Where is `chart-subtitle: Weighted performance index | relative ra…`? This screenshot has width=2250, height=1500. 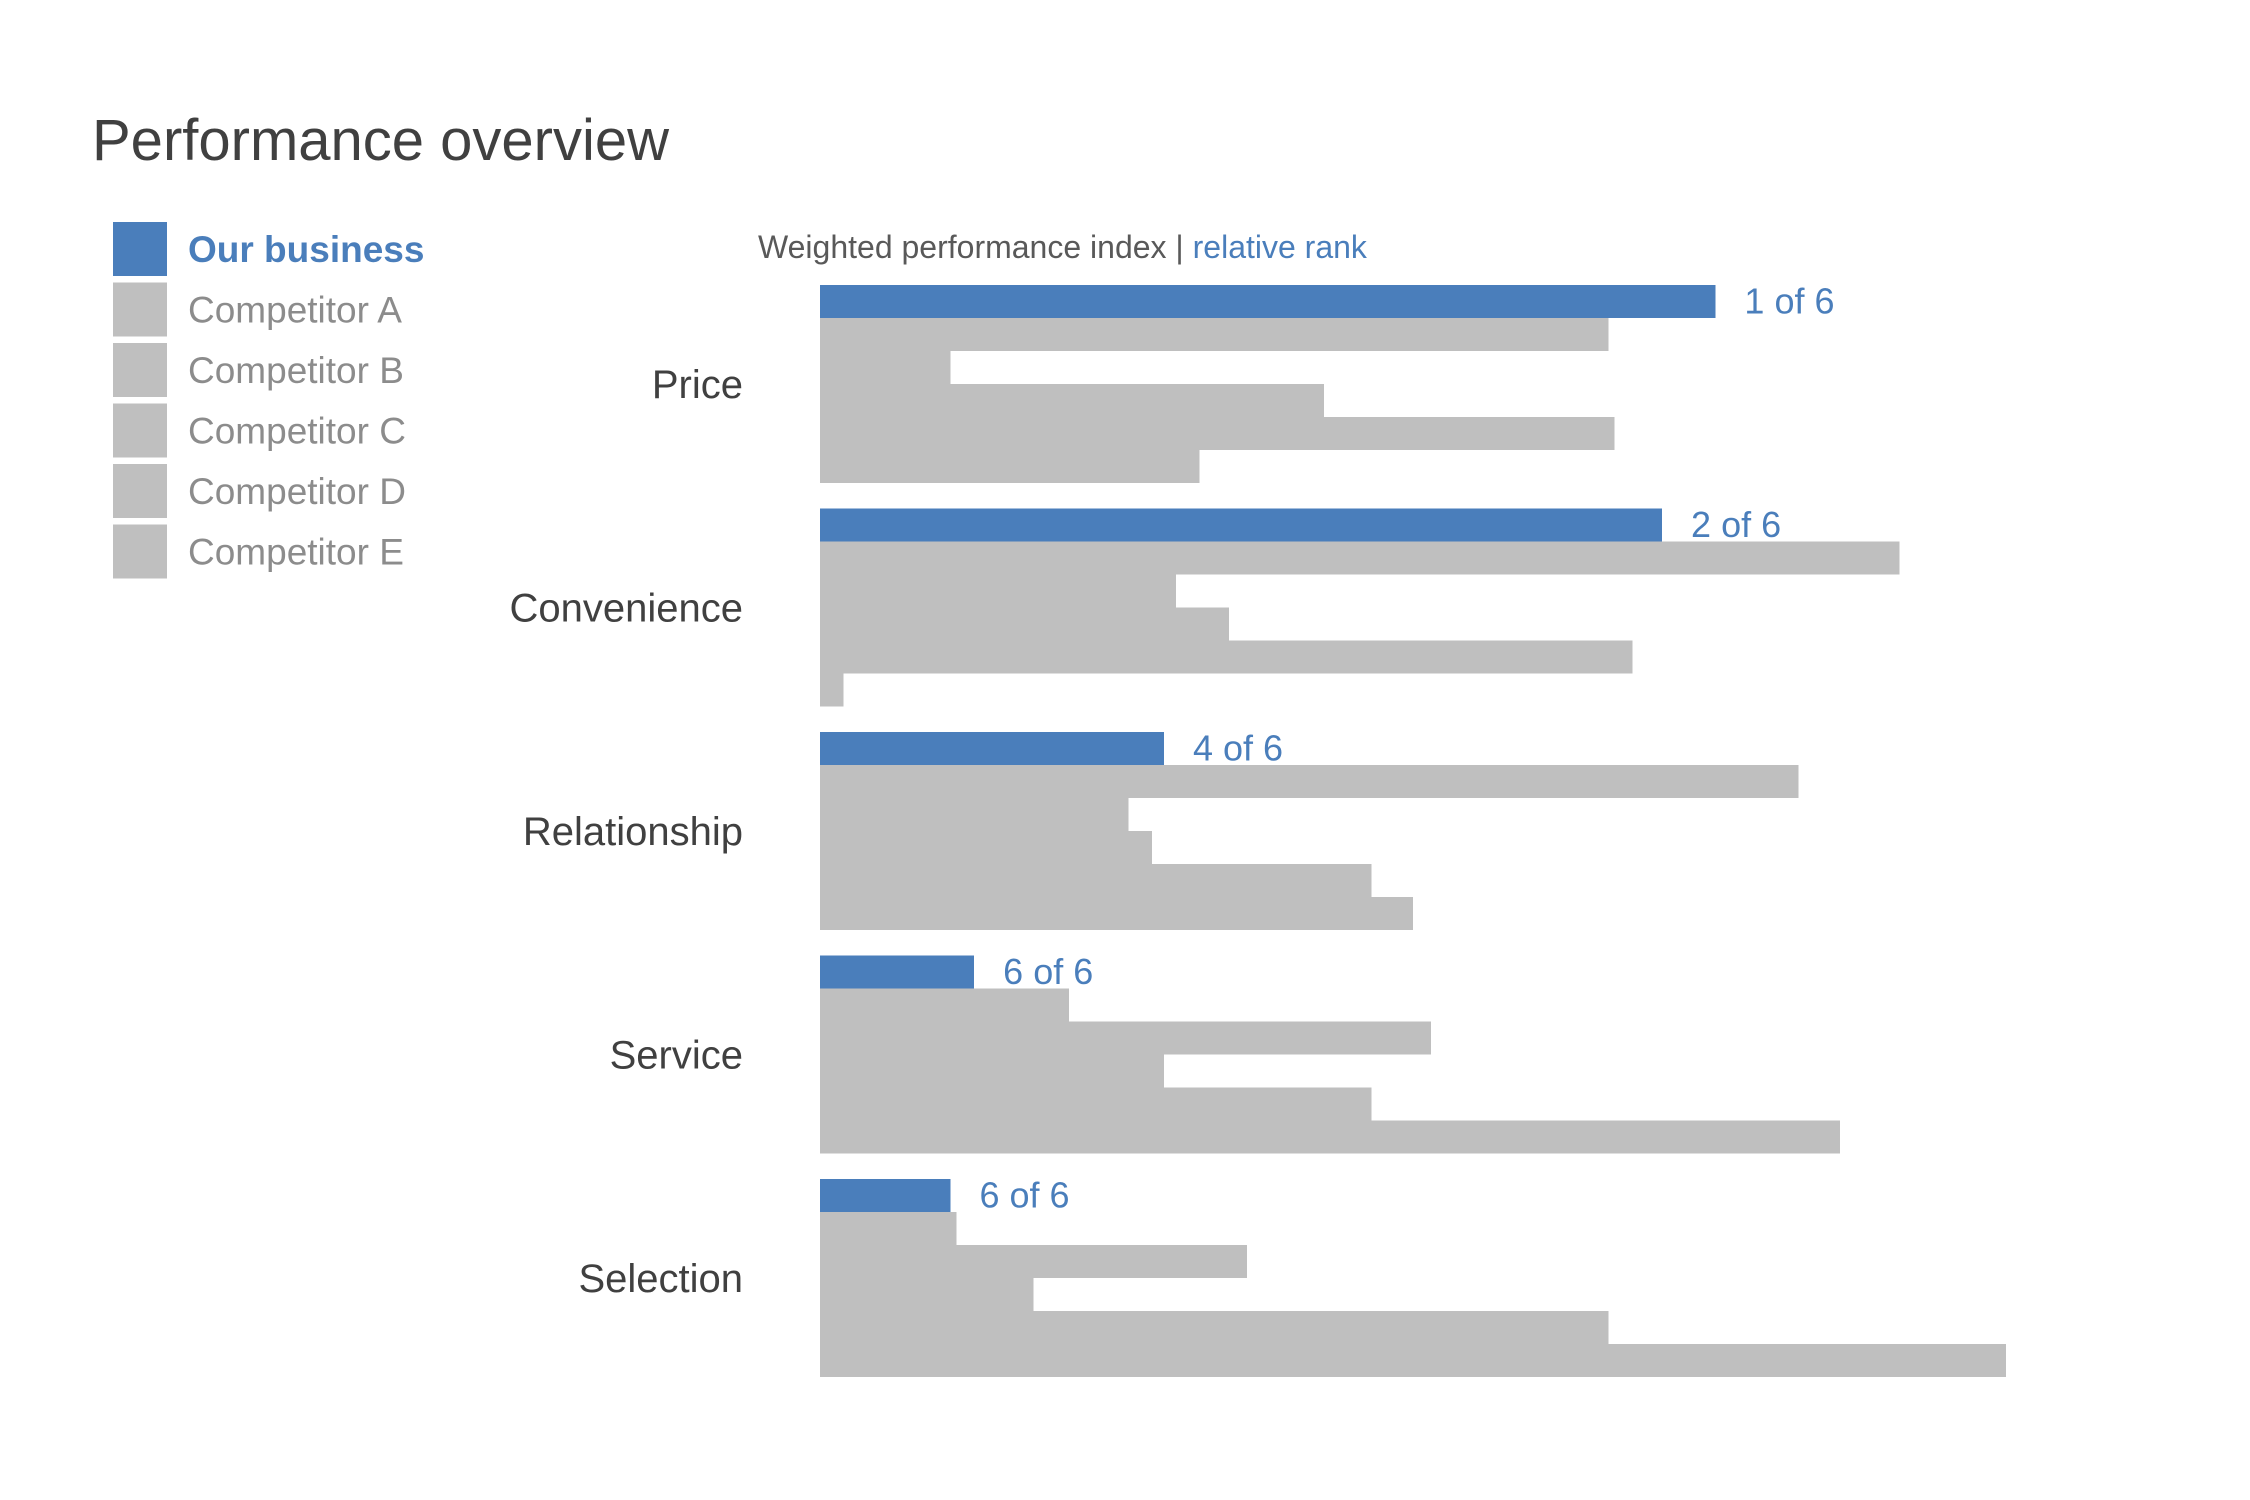 chart-subtitle: Weighted performance index | relative ra… is located at coordinates (1063, 247).